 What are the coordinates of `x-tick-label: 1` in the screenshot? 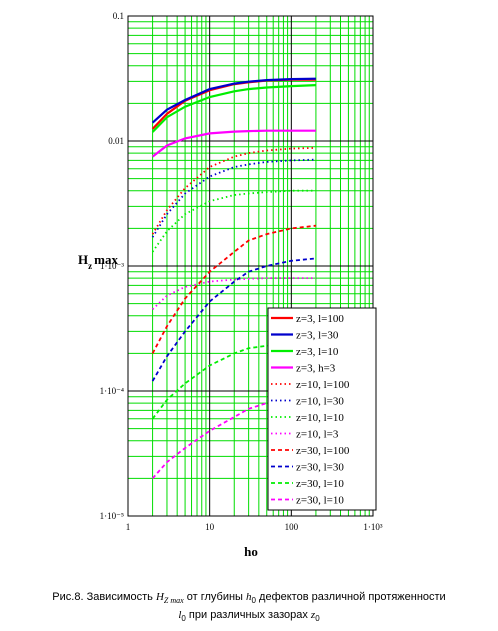 It's located at (128, 527).